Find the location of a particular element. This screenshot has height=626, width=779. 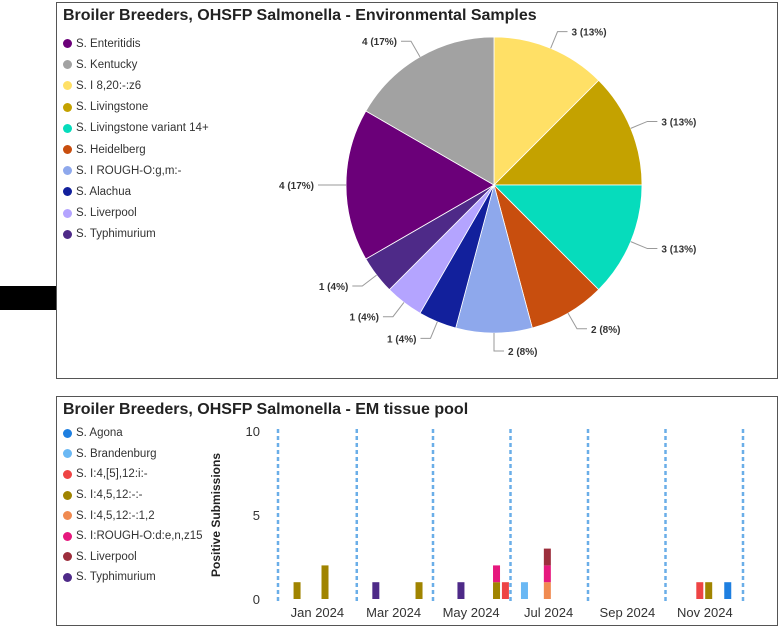

legend-label: S. Kentucky is located at coordinates (107, 64).